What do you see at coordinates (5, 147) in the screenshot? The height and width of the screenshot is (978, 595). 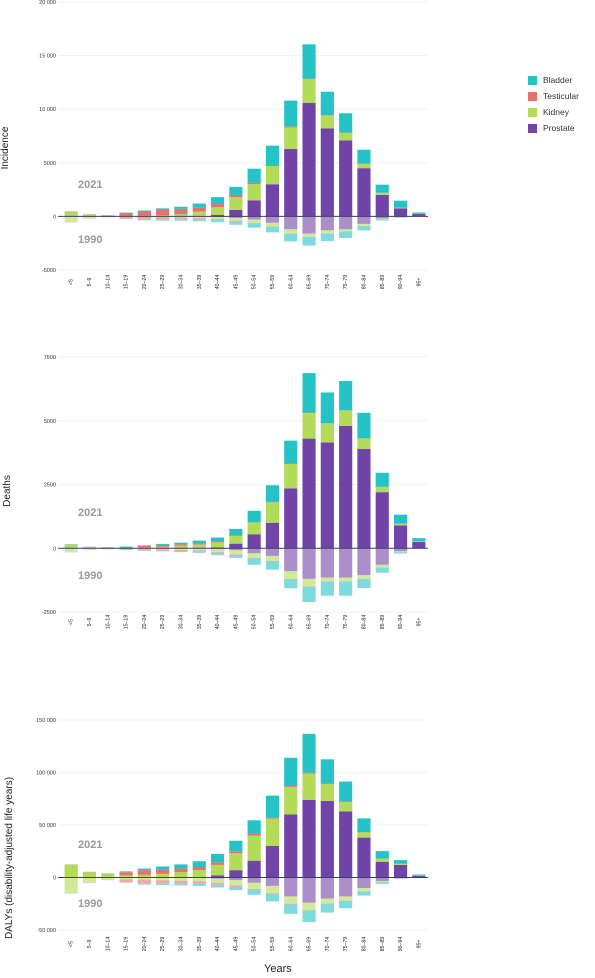 I see `y-axis-title: Incidence` at bounding box center [5, 147].